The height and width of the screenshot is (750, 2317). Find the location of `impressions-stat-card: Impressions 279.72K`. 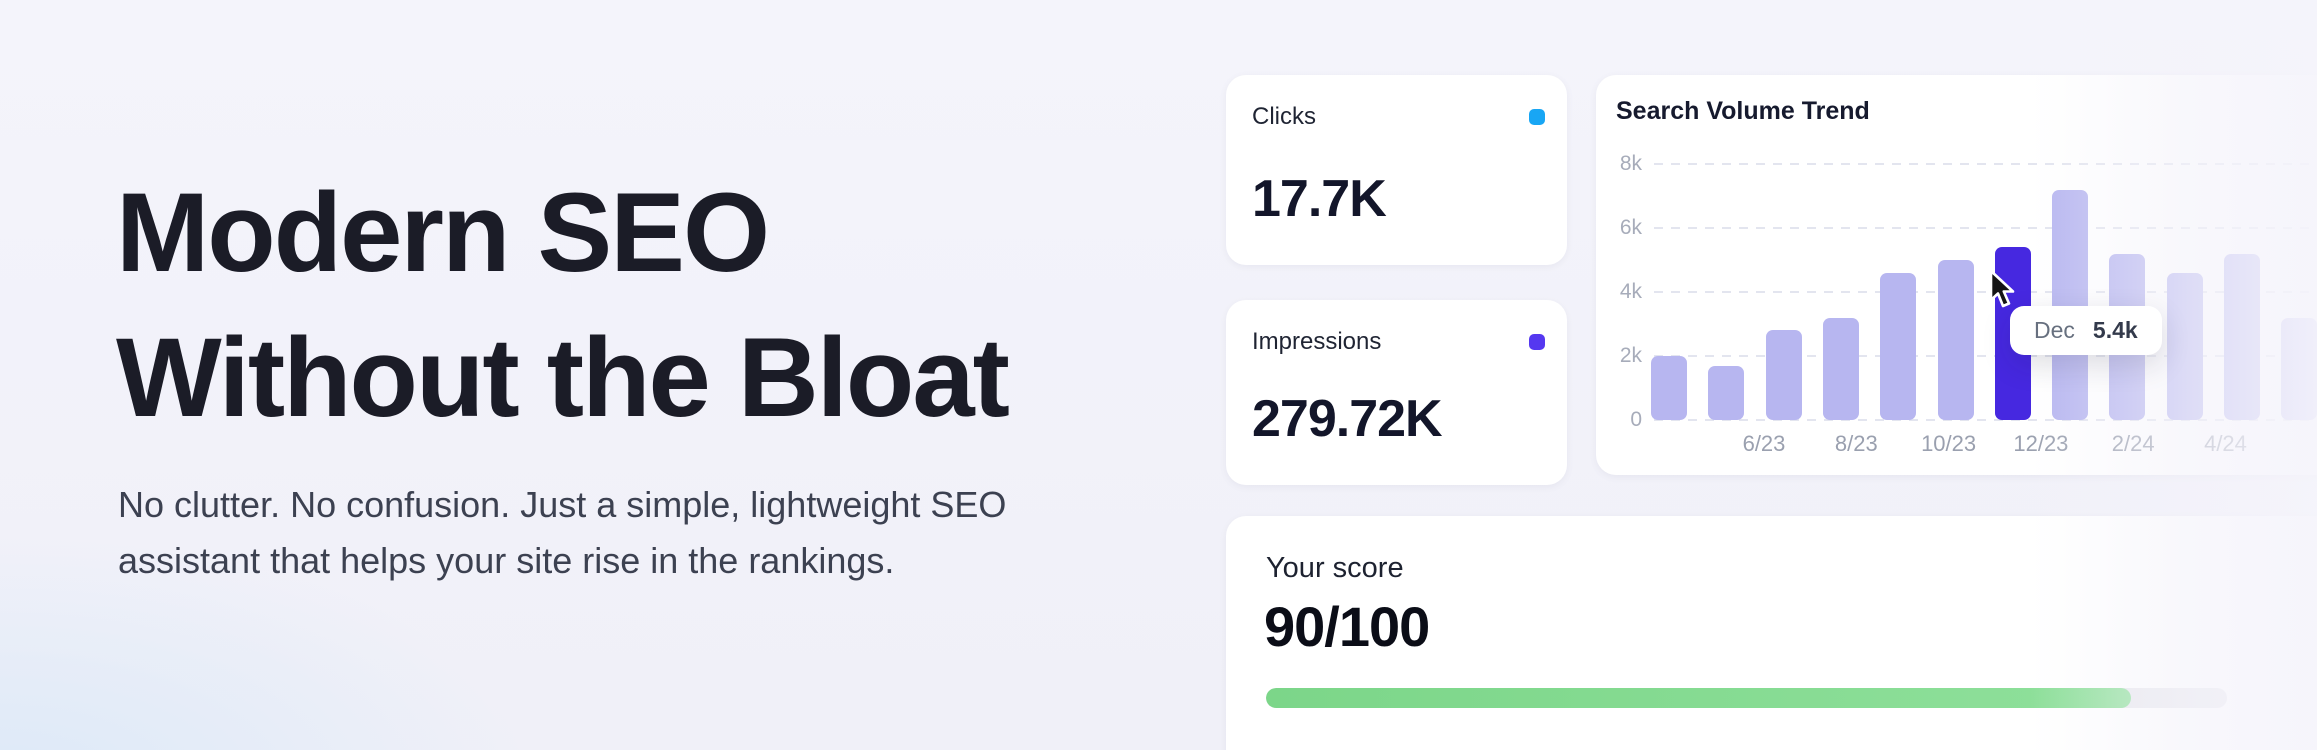

impressions-stat-card: Impressions 279.72K is located at coordinates (1396, 392).